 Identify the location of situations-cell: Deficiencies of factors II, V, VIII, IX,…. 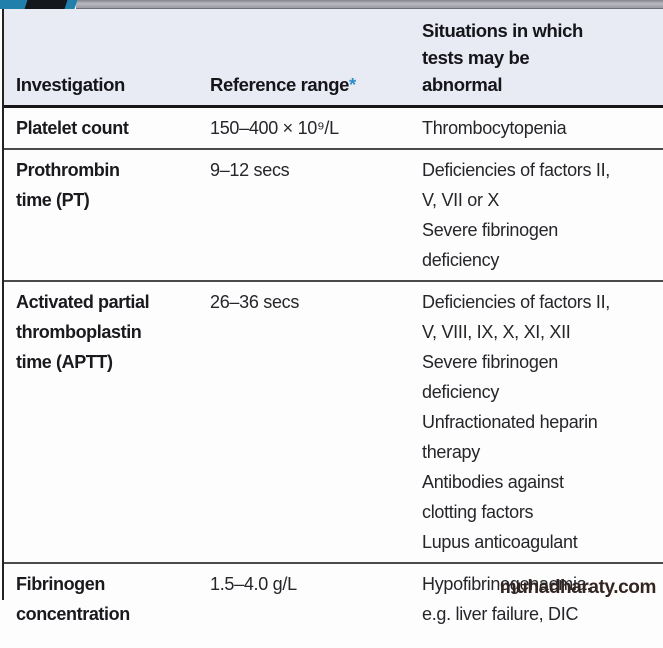
(512, 422).